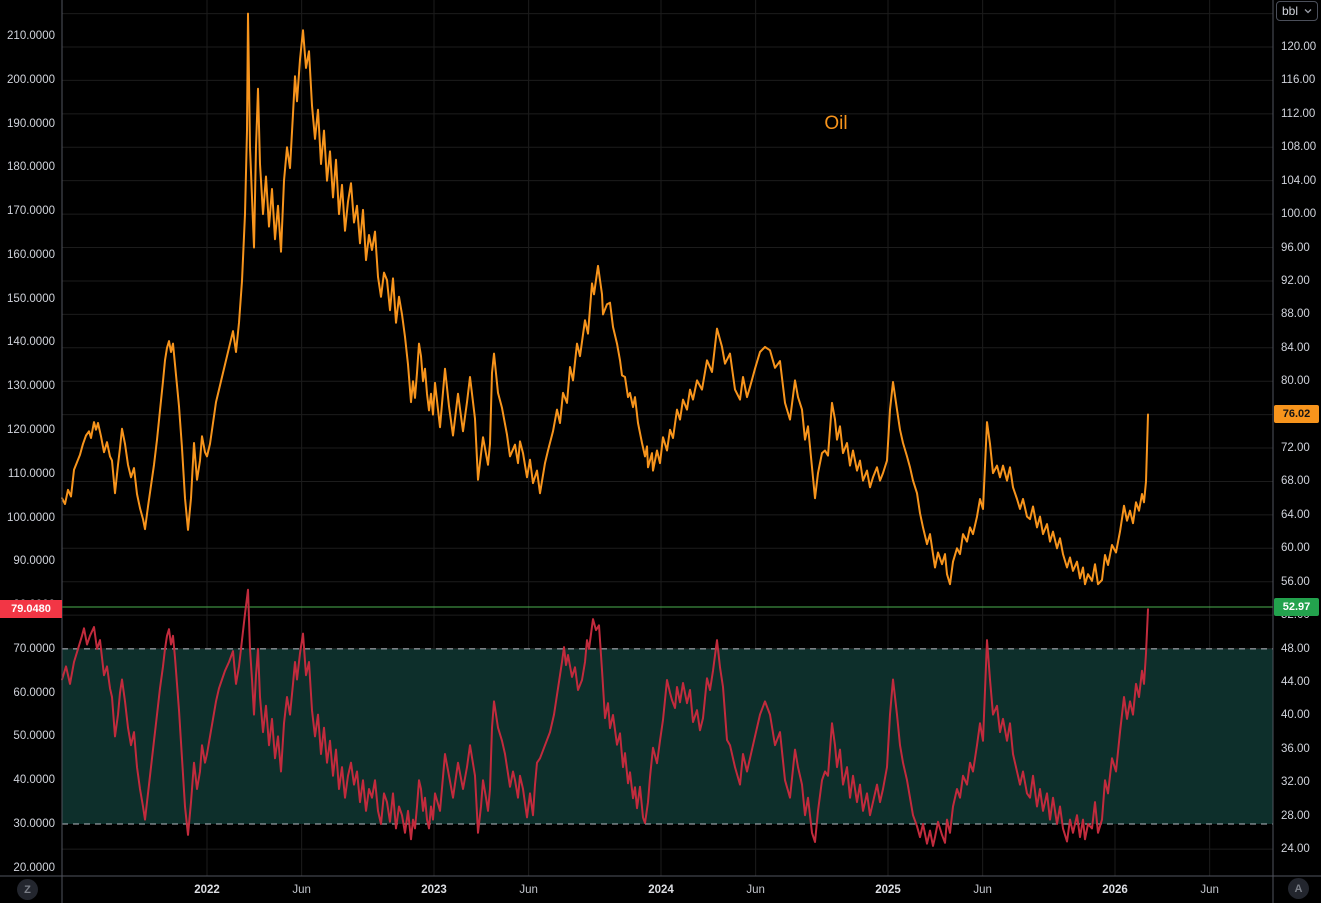 Image resolution: width=1321 pixels, height=903 pixels. Describe the element at coordinates (1295, 247) in the screenshot. I see `right-axis-tick: 96.00` at that location.